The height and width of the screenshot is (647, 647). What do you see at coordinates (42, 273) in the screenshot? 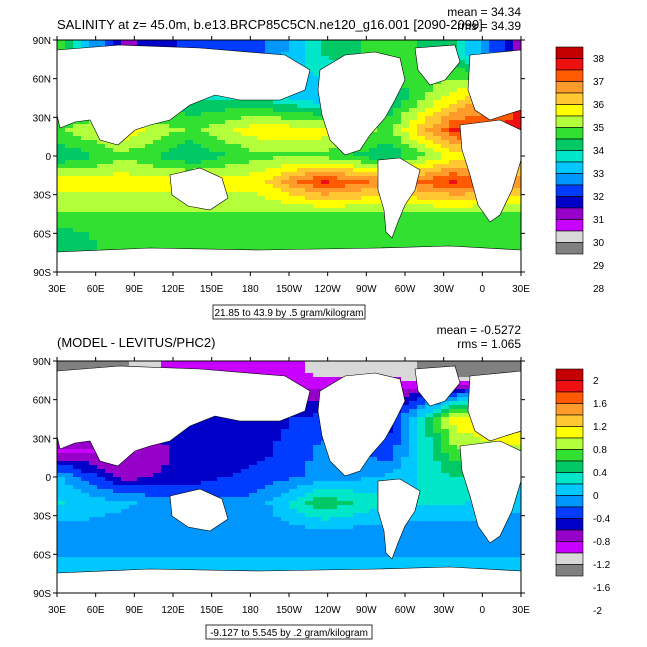
I see `lat-tick-label: 90S` at bounding box center [42, 273].